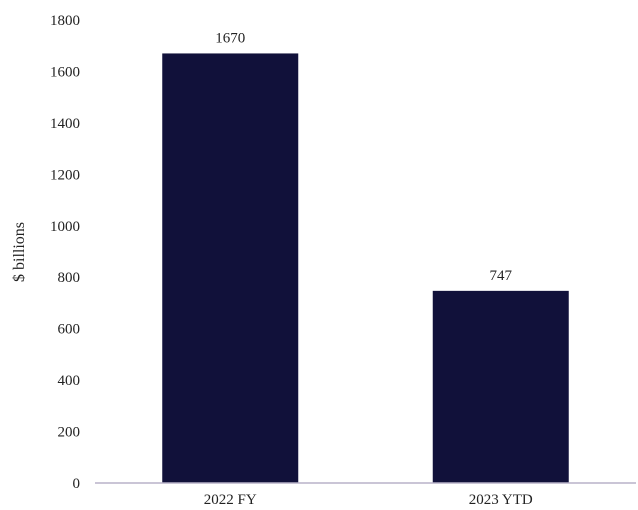 The height and width of the screenshot is (510, 638). Describe the element at coordinates (19, 252) in the screenshot. I see `y-axis-title: $ billions` at that location.